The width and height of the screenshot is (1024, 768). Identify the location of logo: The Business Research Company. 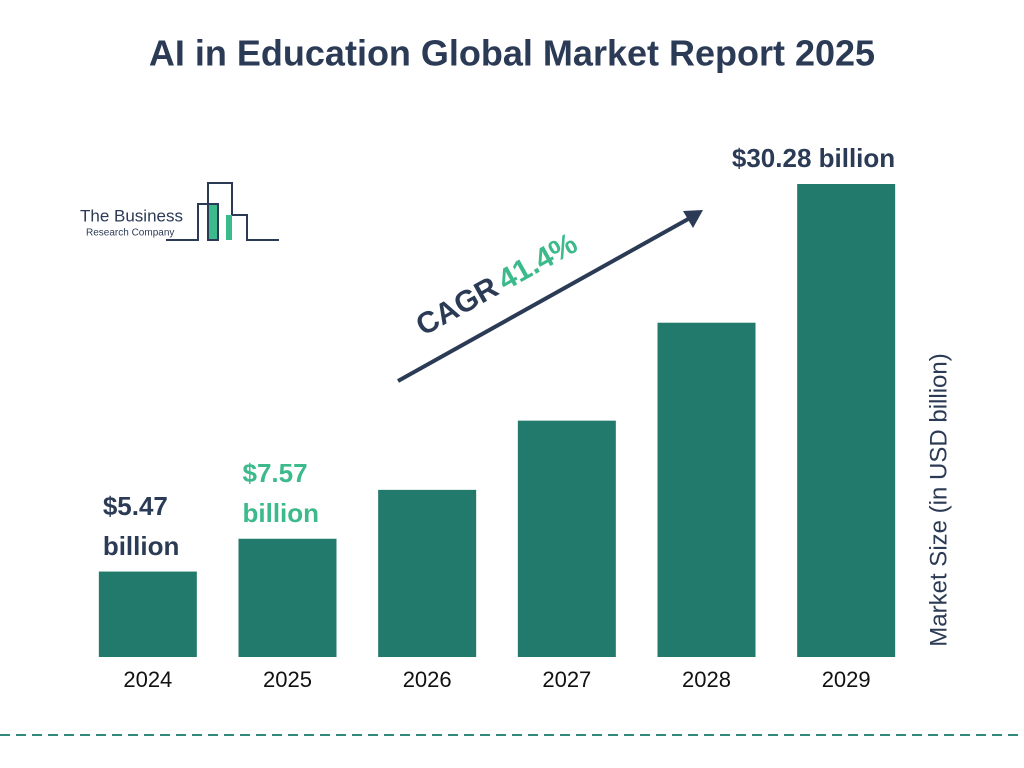
(179, 211).